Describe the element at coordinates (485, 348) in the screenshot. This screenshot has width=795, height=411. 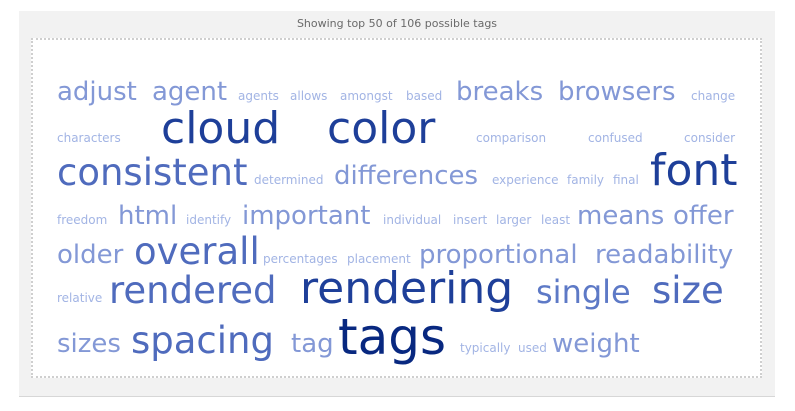
I see `tag-typically: typically` at that location.